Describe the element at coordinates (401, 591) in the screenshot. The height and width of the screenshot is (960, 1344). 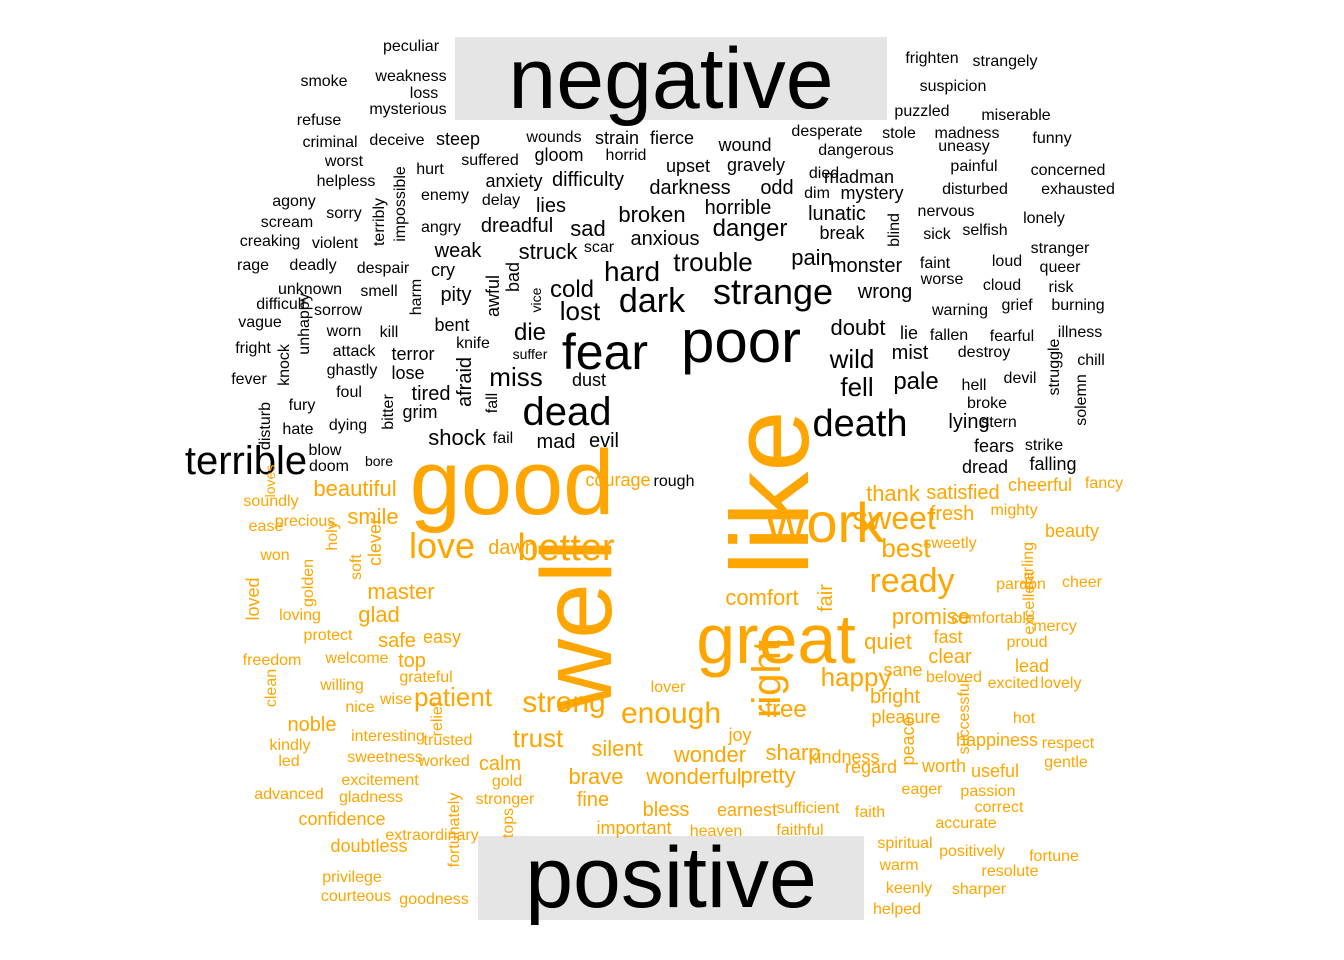
I see `word-master: master` at that location.